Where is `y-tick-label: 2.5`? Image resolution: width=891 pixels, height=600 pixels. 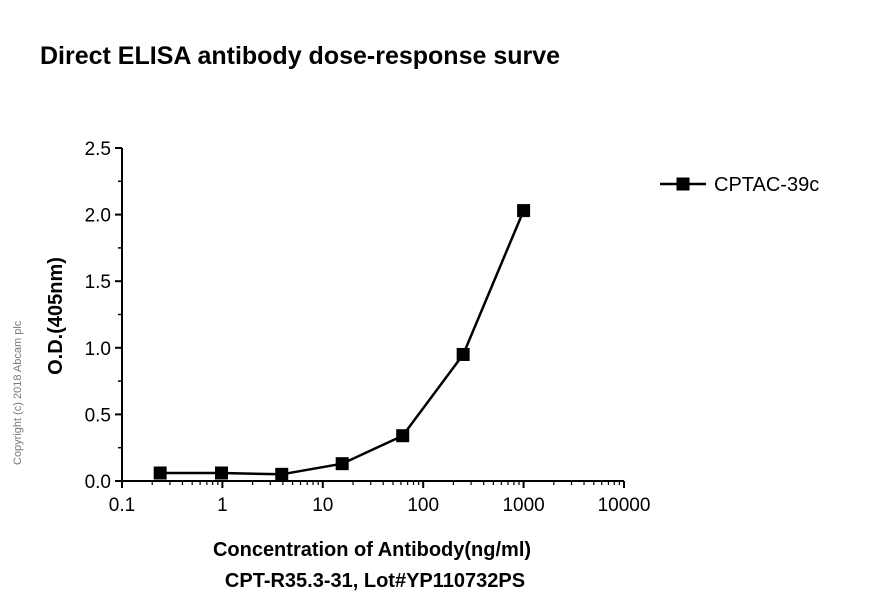 y-tick-label: 2.5 is located at coordinates (98, 149).